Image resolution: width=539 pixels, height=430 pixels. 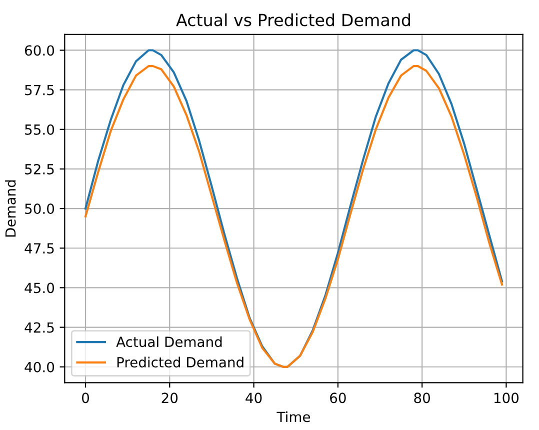 What do you see at coordinates (39, 367) in the screenshot?
I see `y-tick-label: 40.0` at bounding box center [39, 367].